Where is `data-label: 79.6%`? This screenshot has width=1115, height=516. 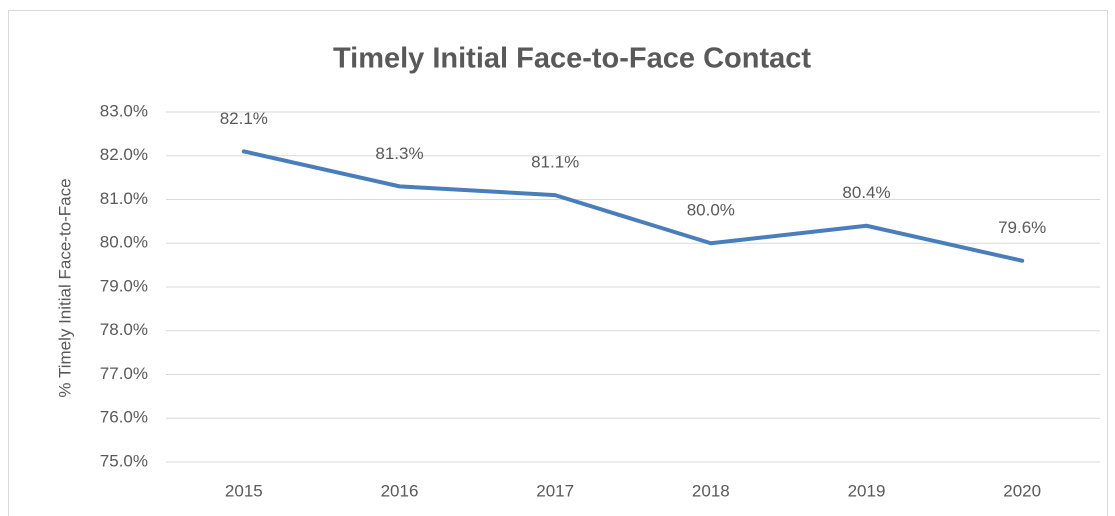
data-label: 79.6% is located at coordinates (1022, 227).